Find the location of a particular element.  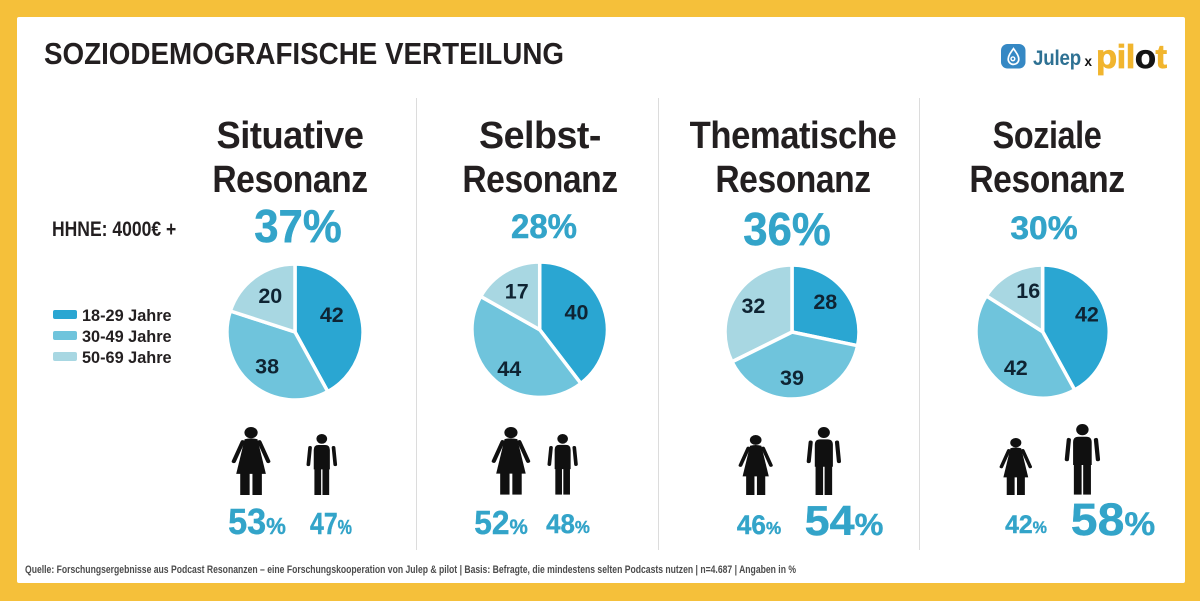

svg-text: 28 is located at coordinates (825, 302).